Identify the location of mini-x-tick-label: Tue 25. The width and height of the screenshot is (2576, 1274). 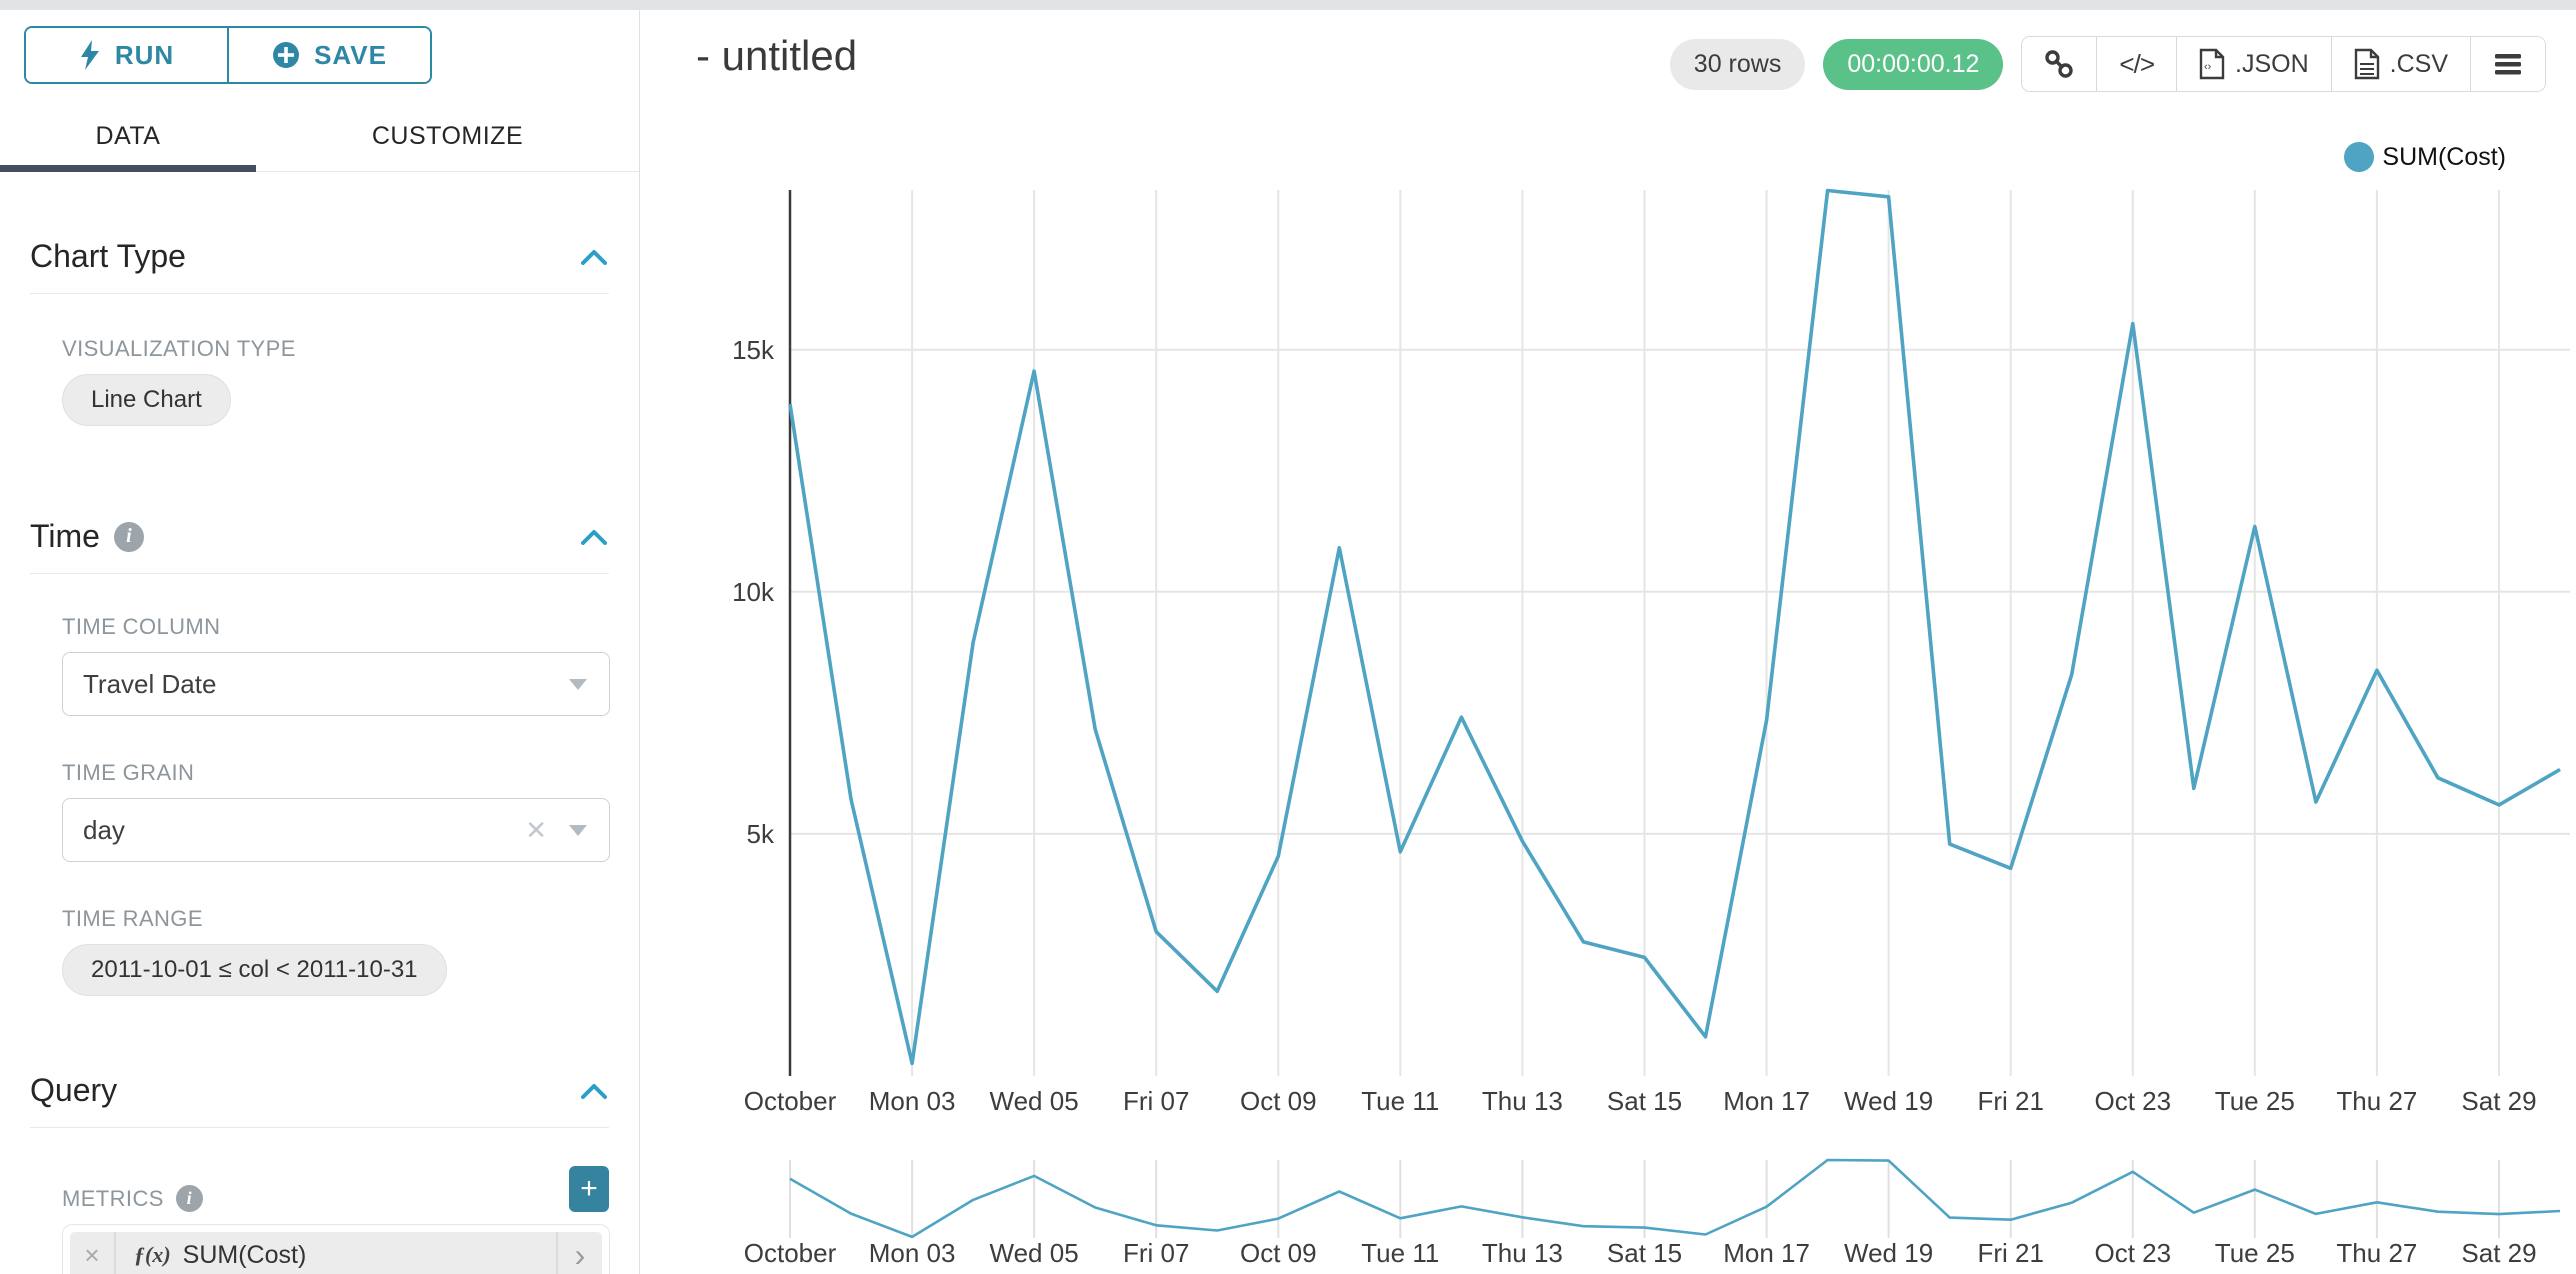
(2255, 1253).